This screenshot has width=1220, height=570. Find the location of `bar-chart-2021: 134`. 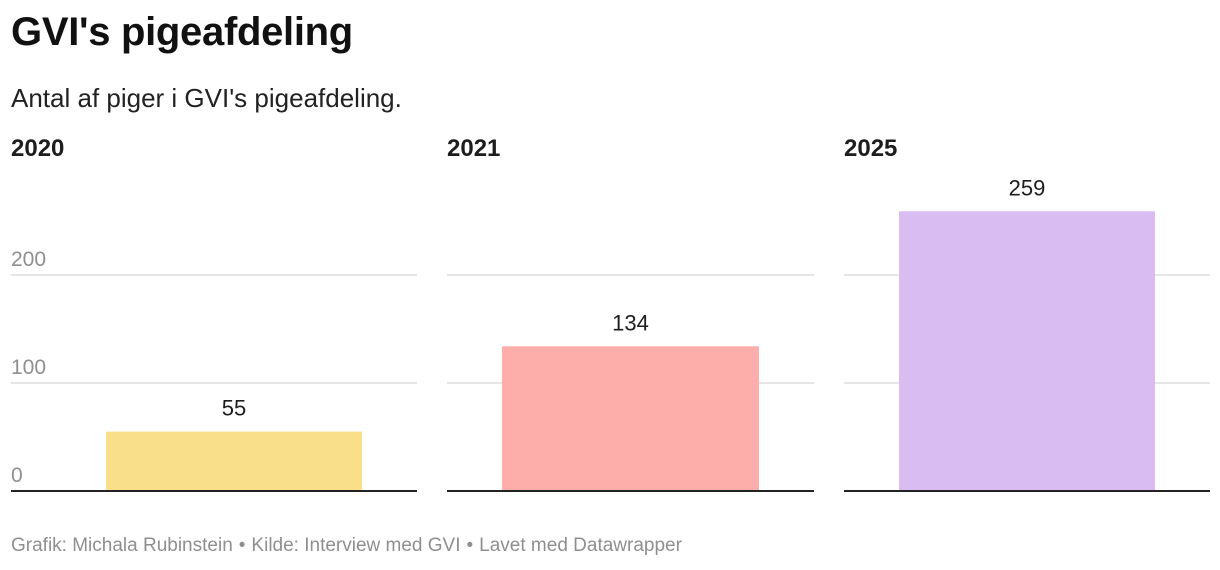

bar-chart-2021: 134 is located at coordinates (630, 383).